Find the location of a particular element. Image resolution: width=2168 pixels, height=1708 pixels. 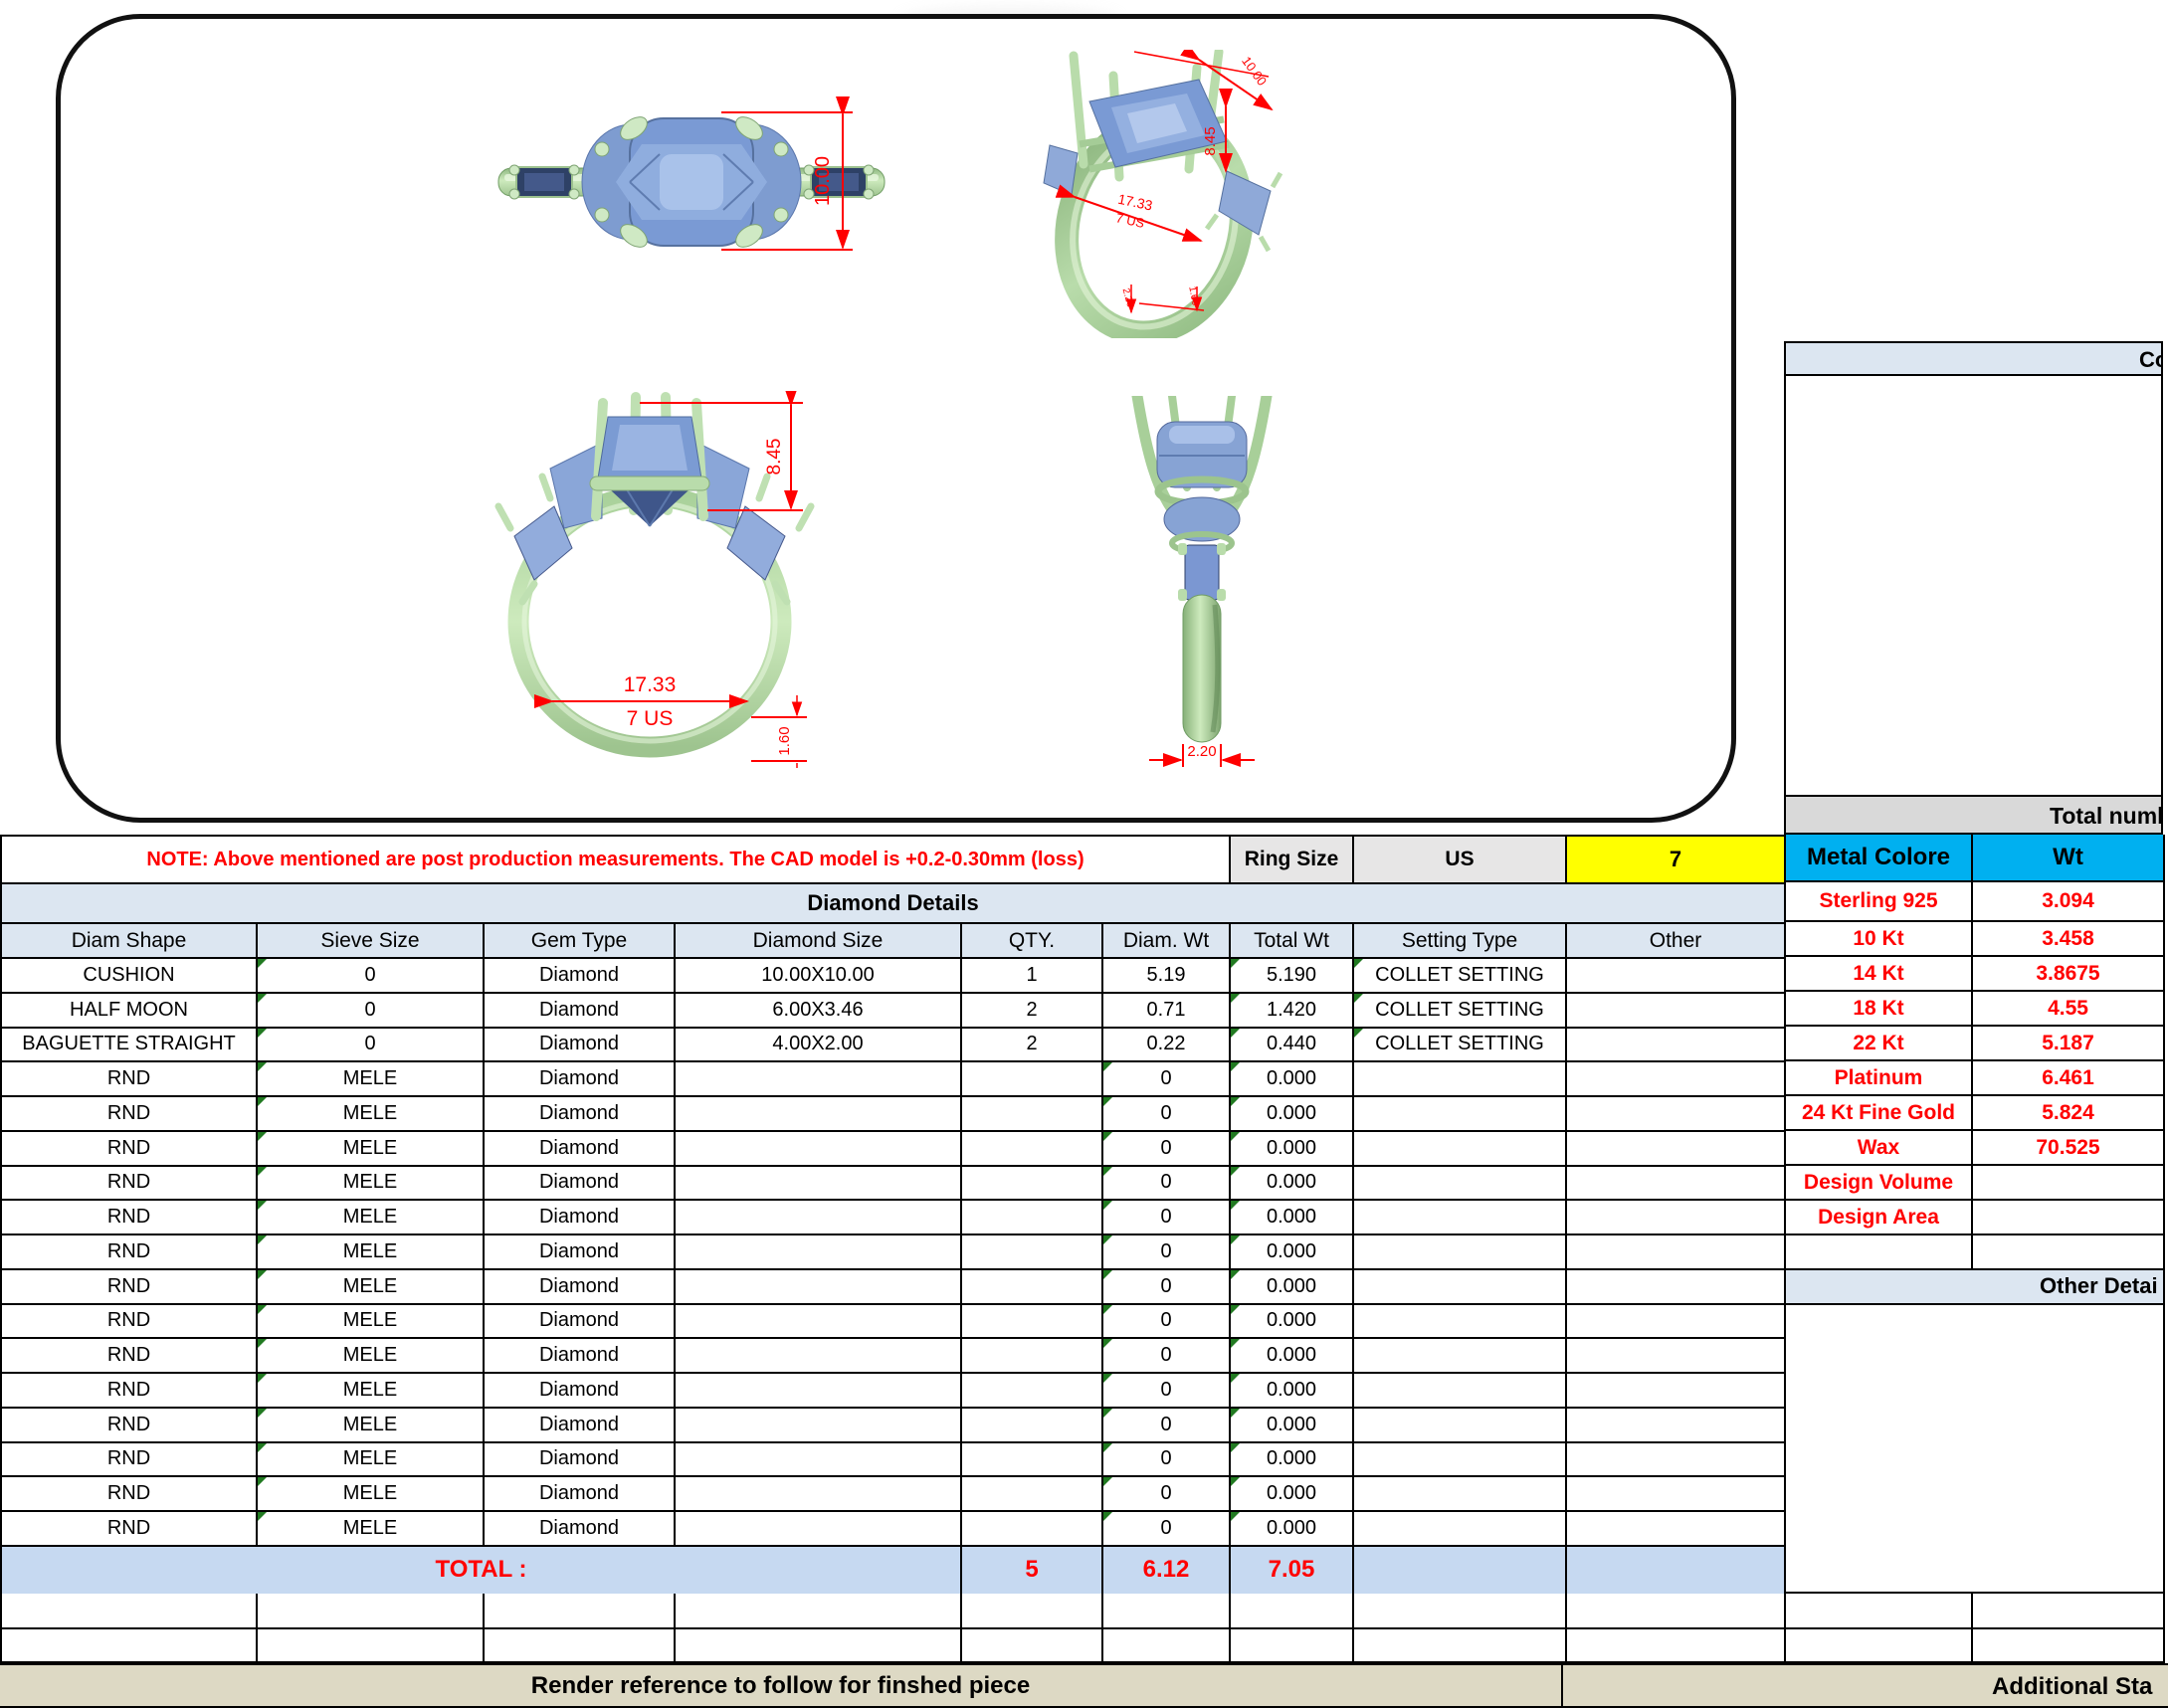

total-qty: 5 is located at coordinates (1032, 1571).